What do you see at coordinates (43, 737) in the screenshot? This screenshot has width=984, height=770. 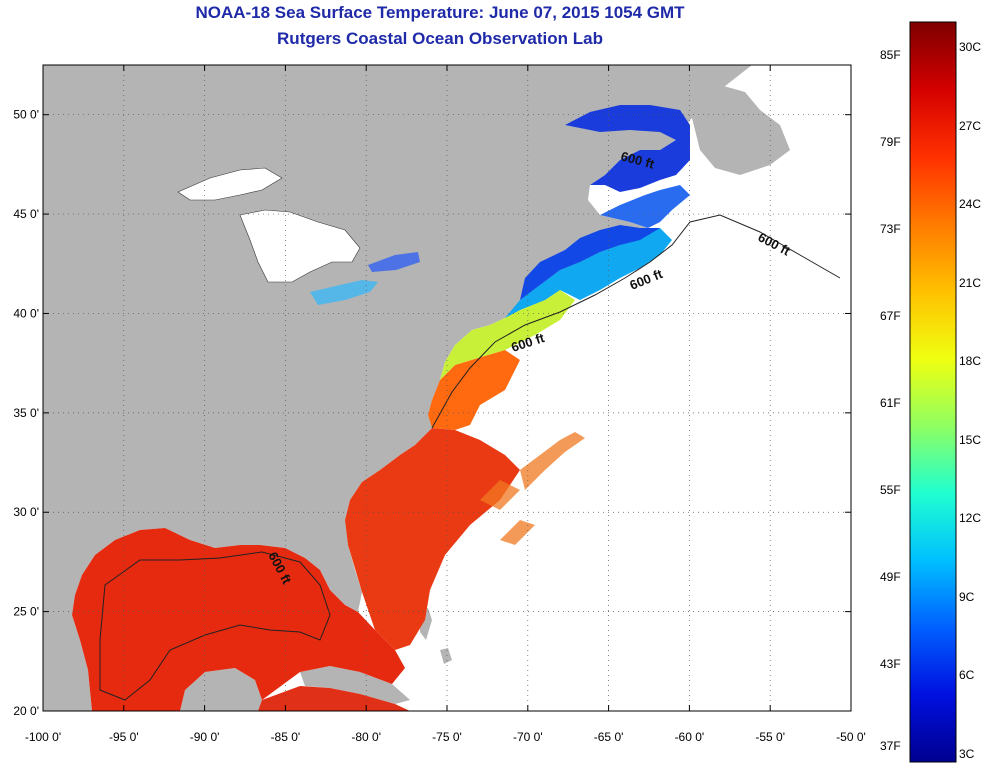 I see `x-tick-label: -100 0'` at bounding box center [43, 737].